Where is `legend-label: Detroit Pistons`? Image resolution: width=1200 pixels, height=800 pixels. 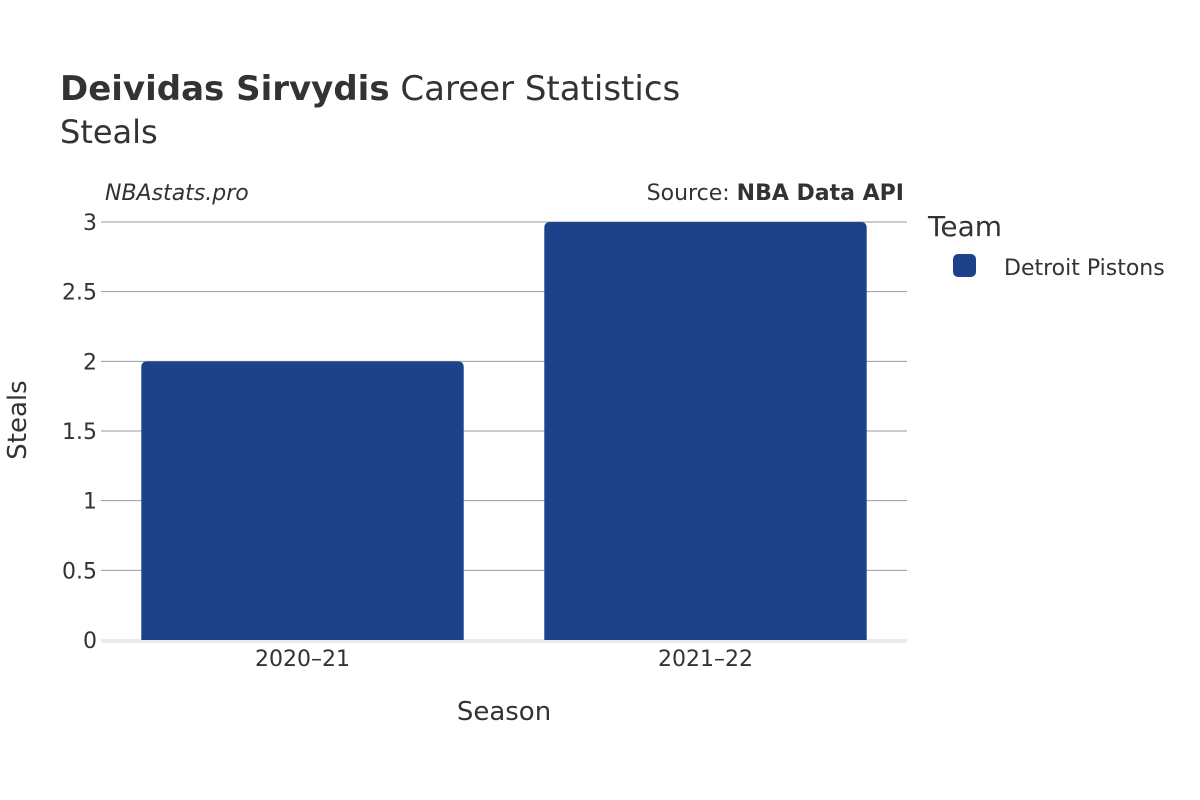 legend-label: Detroit Pistons is located at coordinates (1084, 268).